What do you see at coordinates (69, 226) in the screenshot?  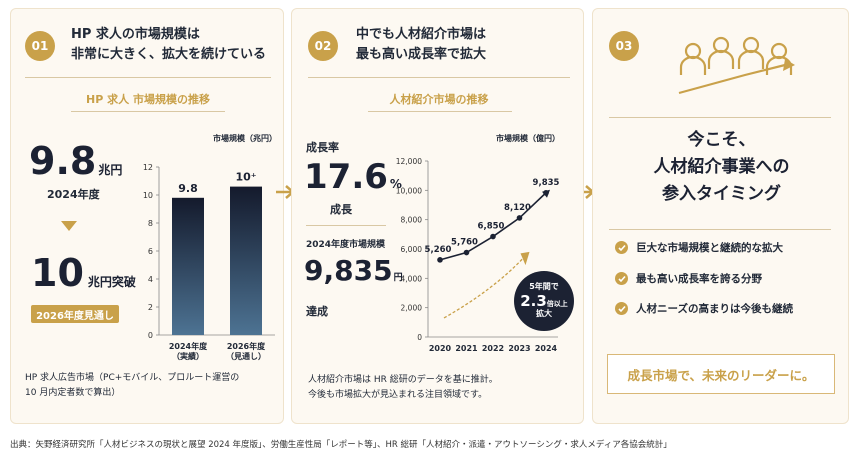 I see `down-arrow-icon` at bounding box center [69, 226].